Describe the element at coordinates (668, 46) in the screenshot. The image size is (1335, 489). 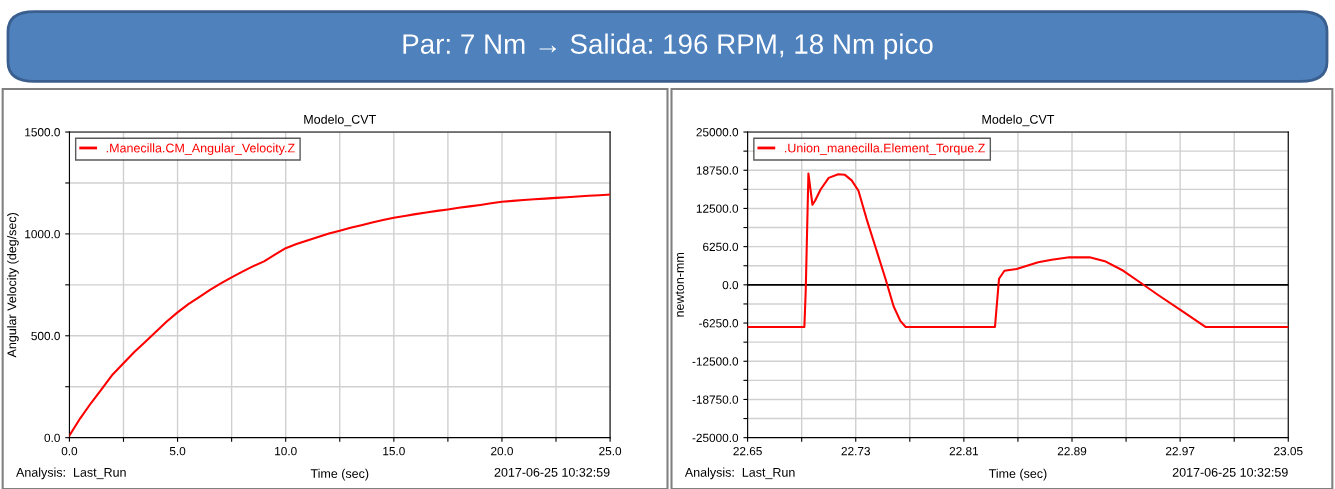
I see `text: Par: 7 Nm → Salida: 196 RPM, 18 Nm pico` at that location.